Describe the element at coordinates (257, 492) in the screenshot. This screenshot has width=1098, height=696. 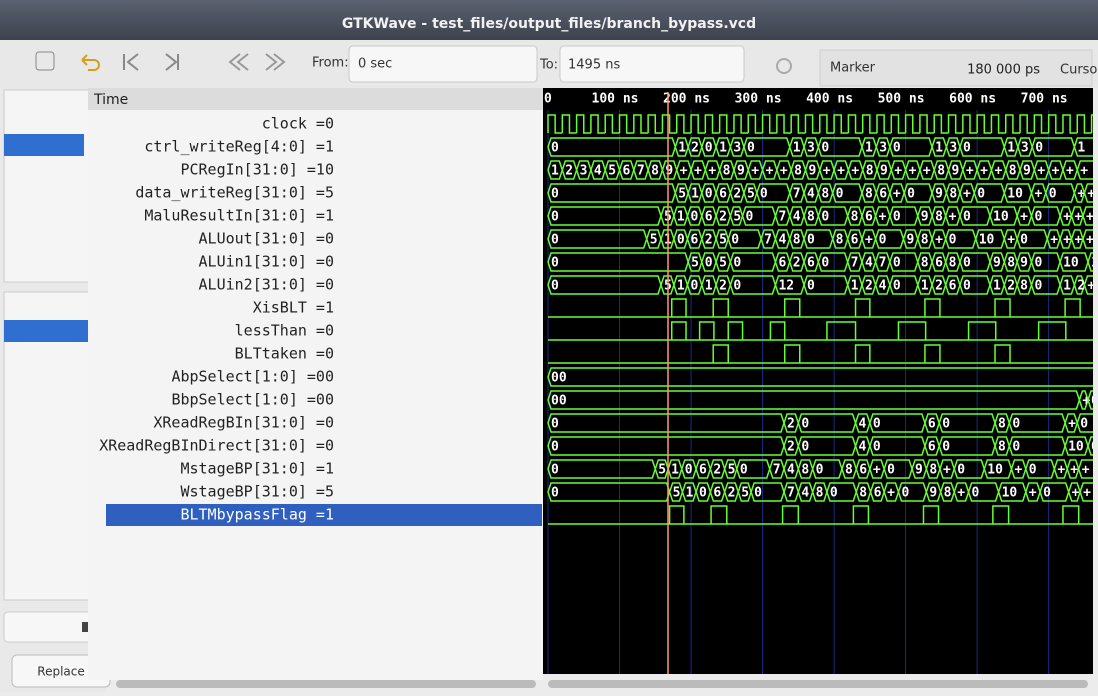
I see `signal-name: WstageBP[31:0] =5` at that location.